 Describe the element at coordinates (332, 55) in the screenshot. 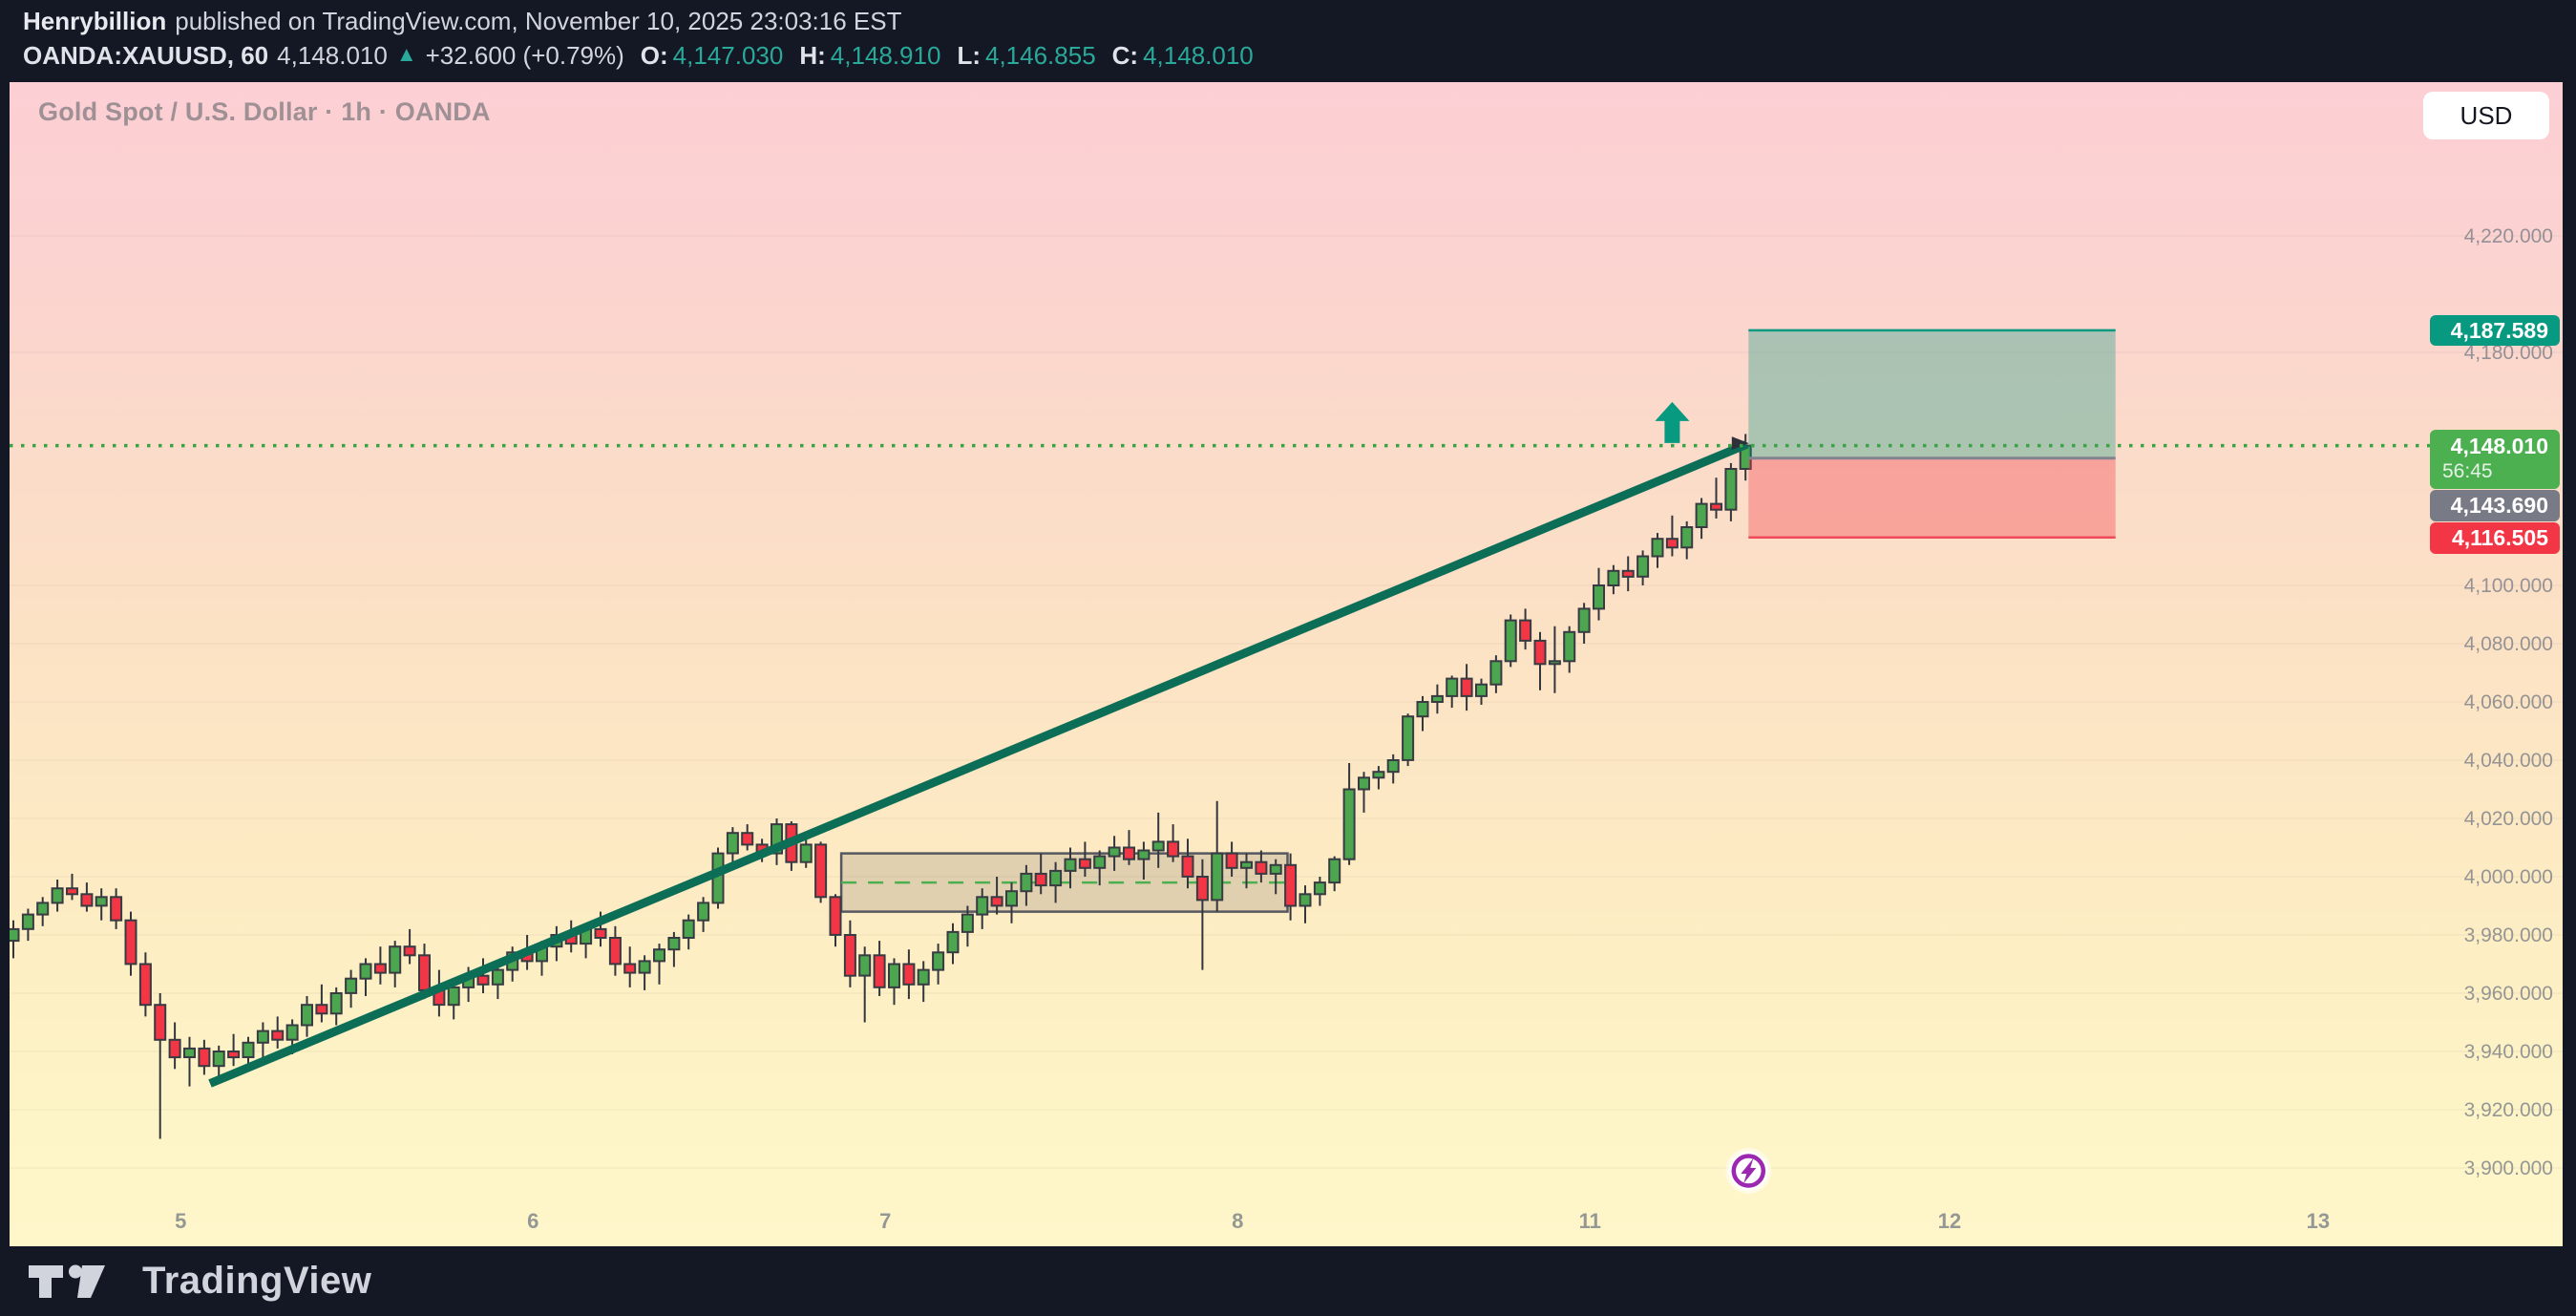

I see `last-price: 4,148.010` at that location.